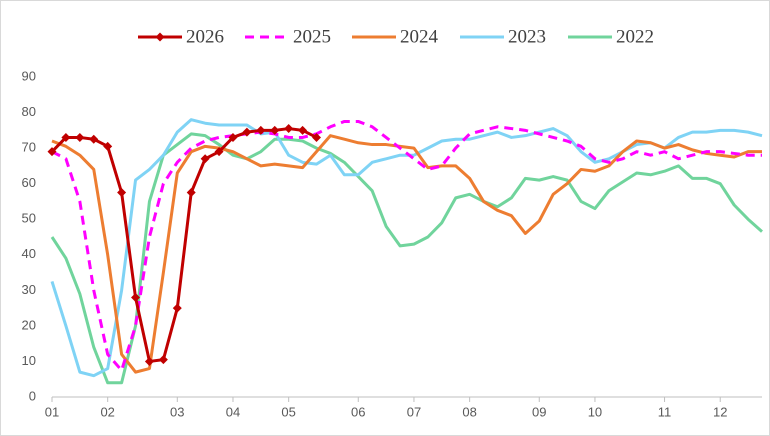 The image size is (770, 436). What do you see at coordinates (177, 411) in the screenshot?
I see `x-tick-label: 03` at bounding box center [177, 411].